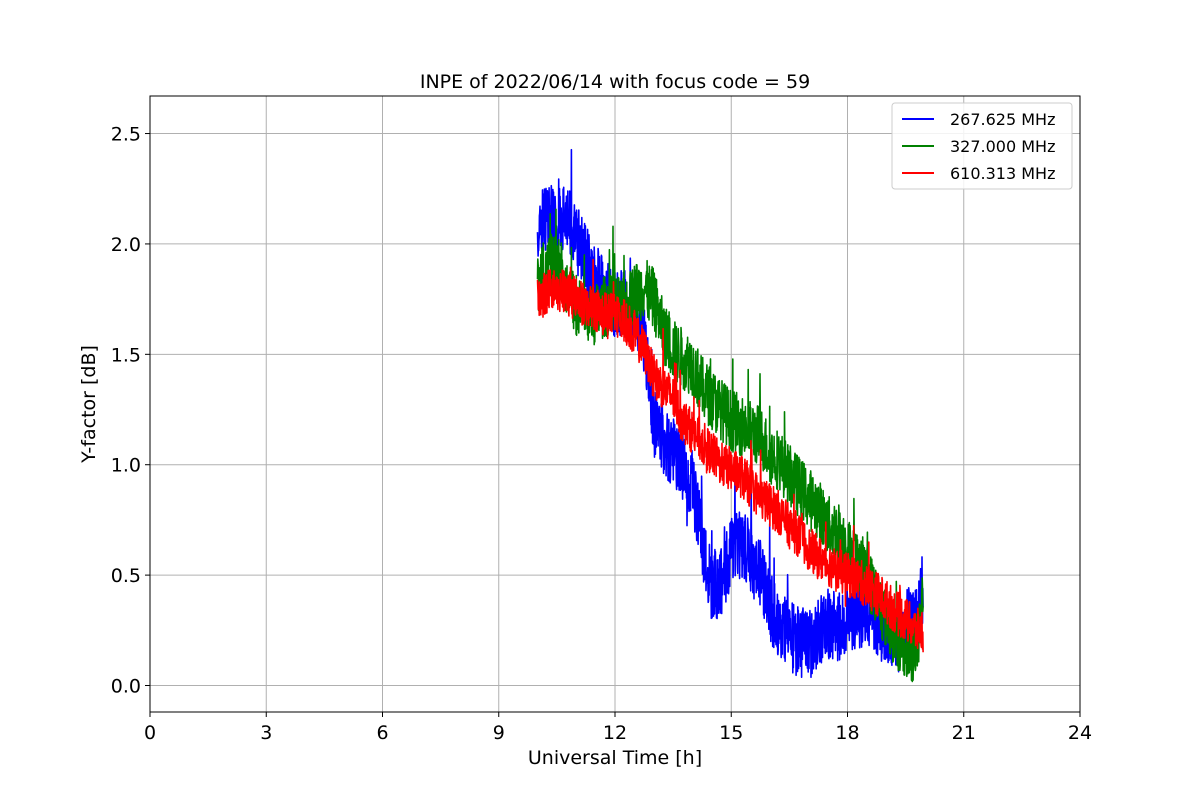 The width and height of the screenshot is (1200, 800). Describe the element at coordinates (615, 758) in the screenshot. I see `x-axis-label: Universal Time [h]` at that location.